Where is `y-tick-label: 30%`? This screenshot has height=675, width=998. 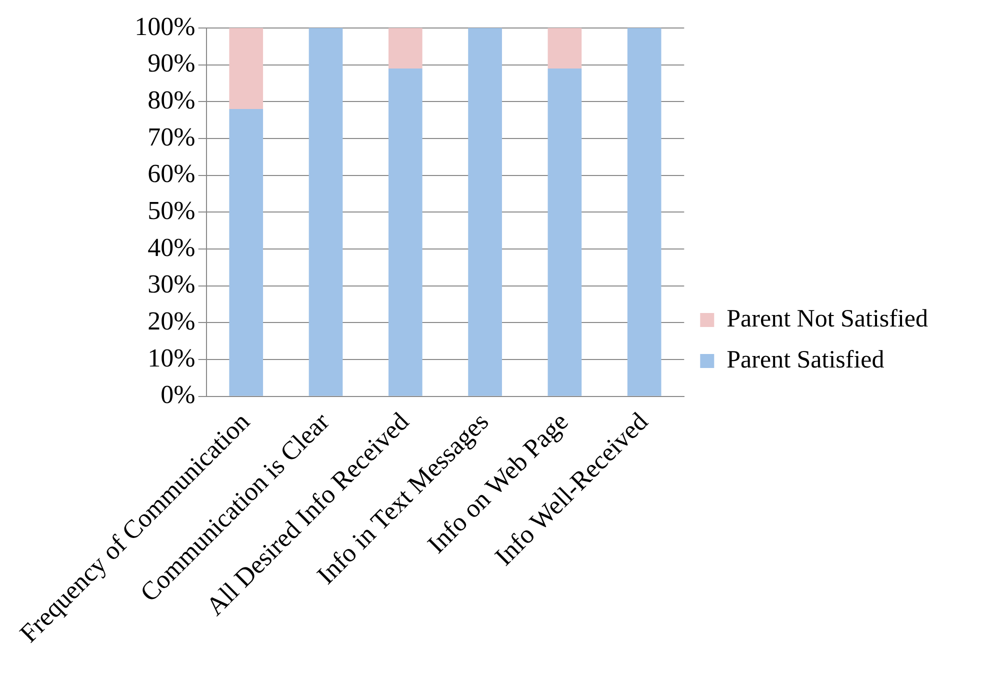
y-tick-label: 30% is located at coordinates (172, 284).